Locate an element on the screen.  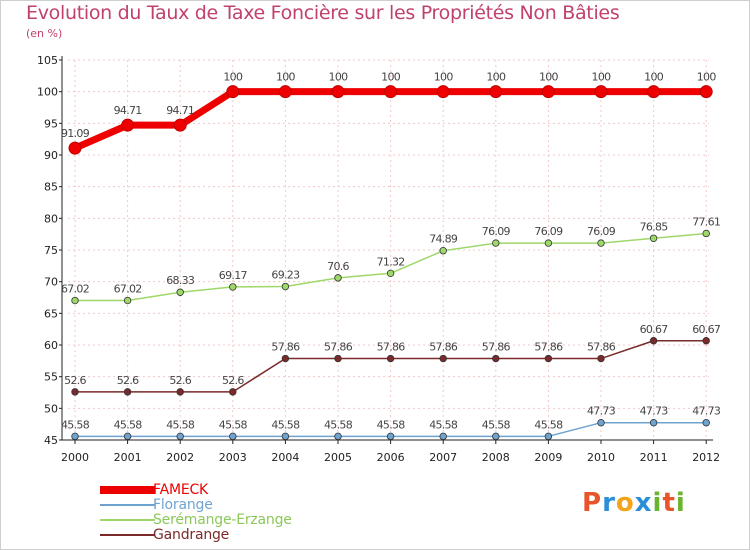
logo-letter: i is located at coordinates (680, 503).